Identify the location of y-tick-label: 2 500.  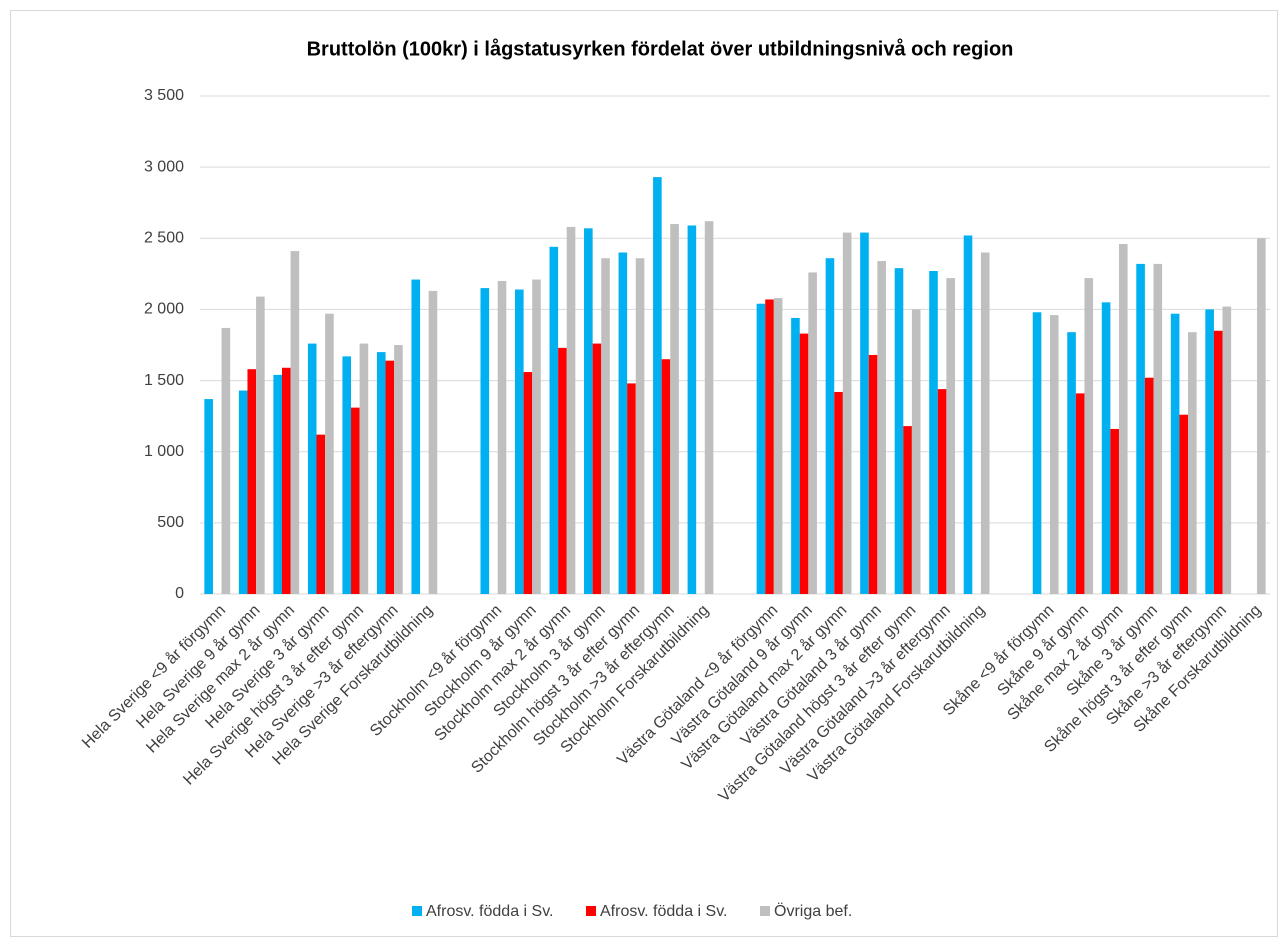
(164, 238).